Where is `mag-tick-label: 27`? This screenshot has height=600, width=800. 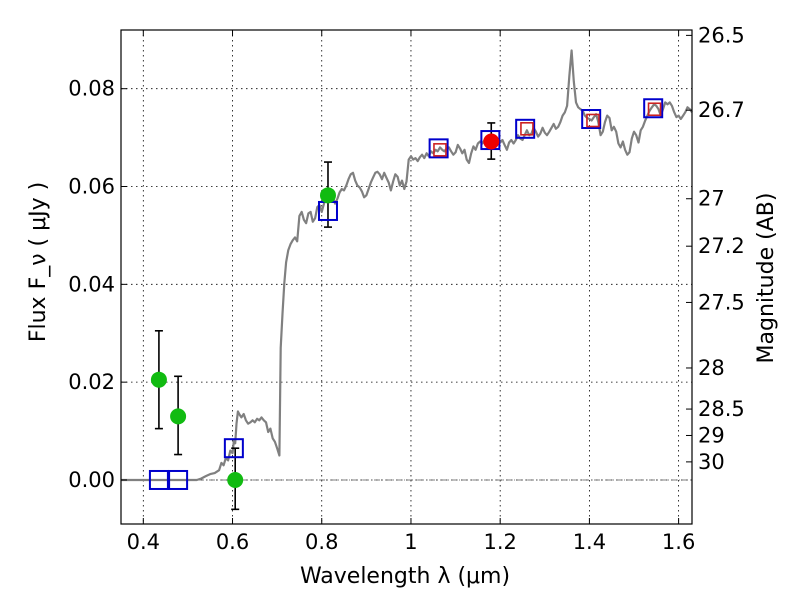
mag-tick-label: 27 is located at coordinates (711, 199).